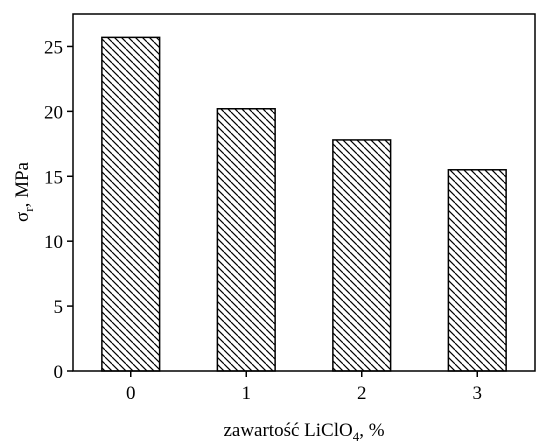  What do you see at coordinates (372, 430) in the screenshot?
I see `x-axis-title-suffix: , %` at bounding box center [372, 430].